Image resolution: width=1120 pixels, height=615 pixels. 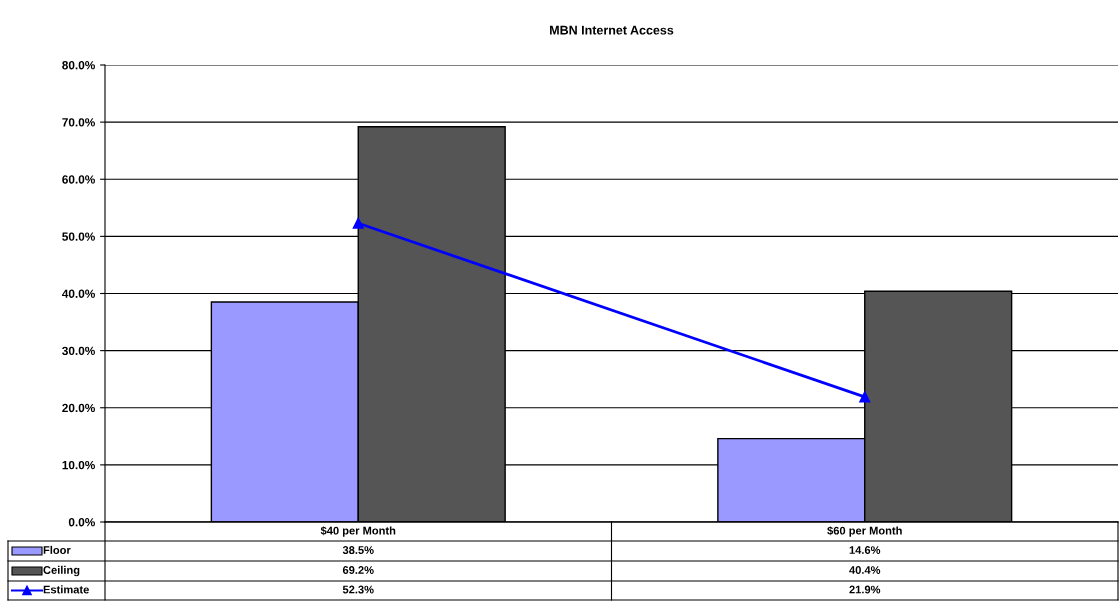 What do you see at coordinates (78, 408) in the screenshot?
I see `y-tick-label: 20.0%` at bounding box center [78, 408].